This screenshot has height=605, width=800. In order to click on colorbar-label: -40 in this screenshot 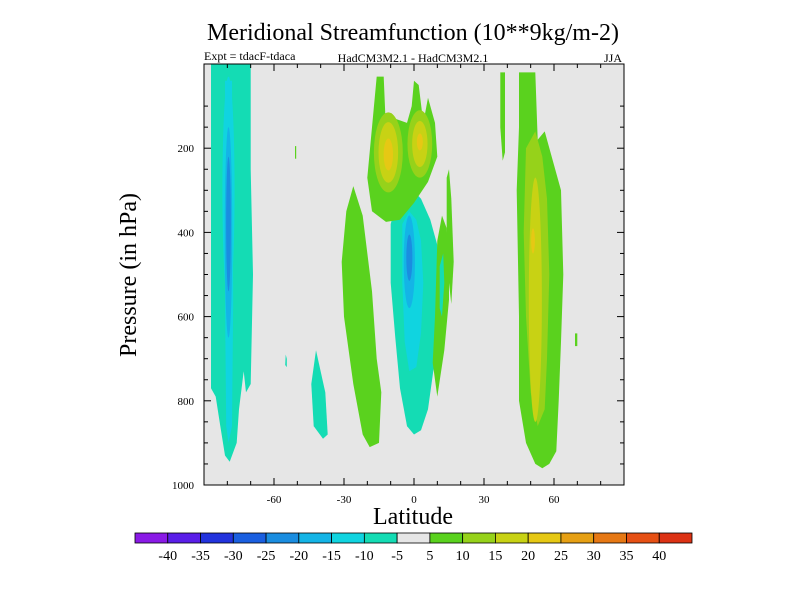, I will do `click(167, 556)`.